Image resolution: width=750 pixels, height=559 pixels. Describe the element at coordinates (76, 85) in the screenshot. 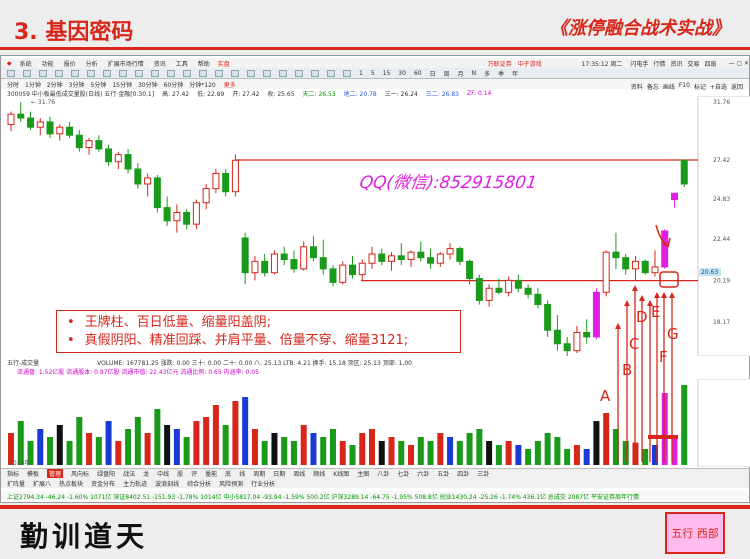

I see `period-tab: 3分钟` at that location.